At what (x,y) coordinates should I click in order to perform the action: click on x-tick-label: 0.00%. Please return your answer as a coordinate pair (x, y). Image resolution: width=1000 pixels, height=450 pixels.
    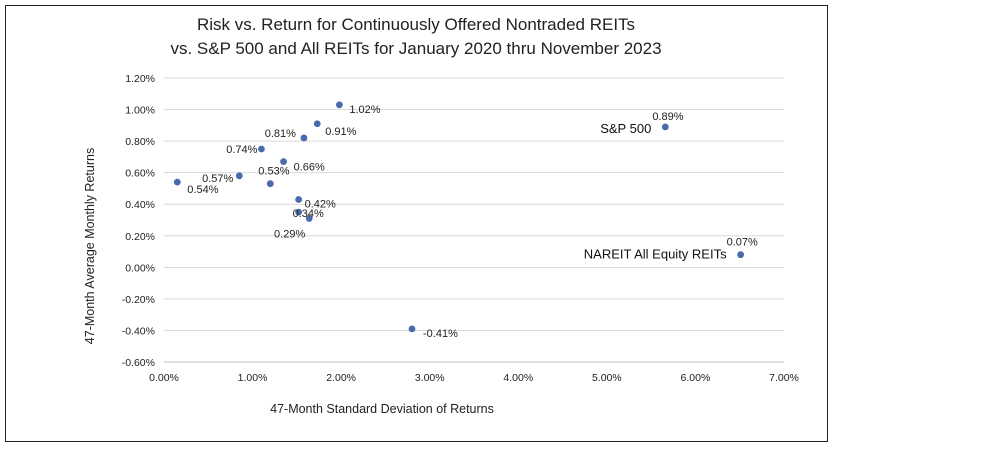
    Looking at the image, I should click on (164, 378).